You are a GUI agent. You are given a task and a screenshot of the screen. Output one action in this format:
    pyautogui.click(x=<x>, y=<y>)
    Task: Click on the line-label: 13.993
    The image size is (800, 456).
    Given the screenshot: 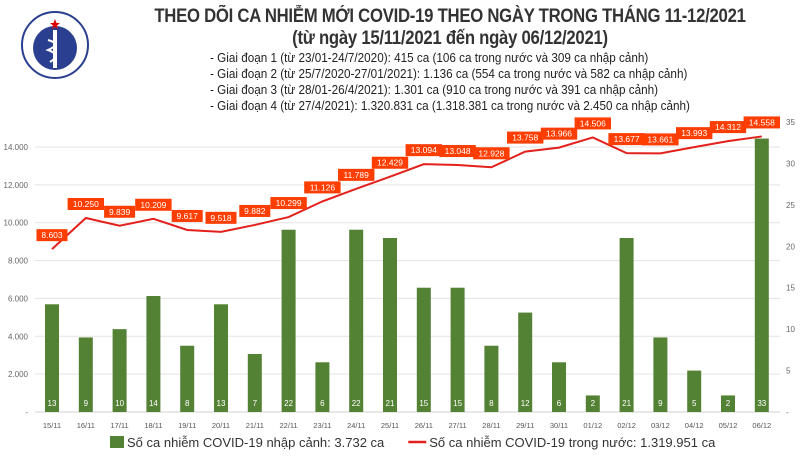 What is the action you would take?
    pyautogui.click(x=694, y=133)
    